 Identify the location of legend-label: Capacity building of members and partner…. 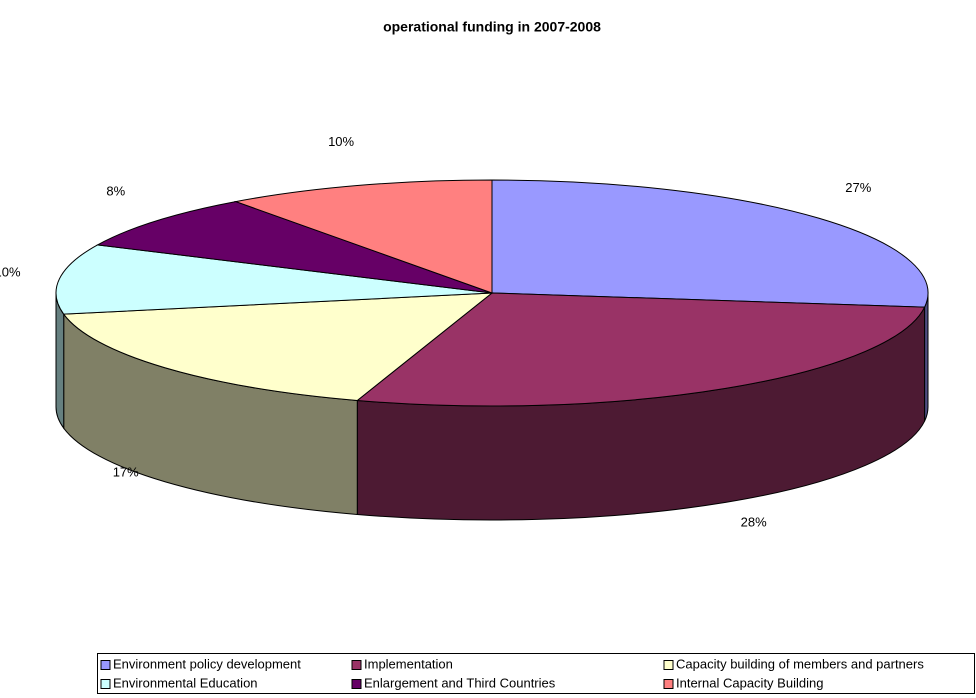
(800, 663).